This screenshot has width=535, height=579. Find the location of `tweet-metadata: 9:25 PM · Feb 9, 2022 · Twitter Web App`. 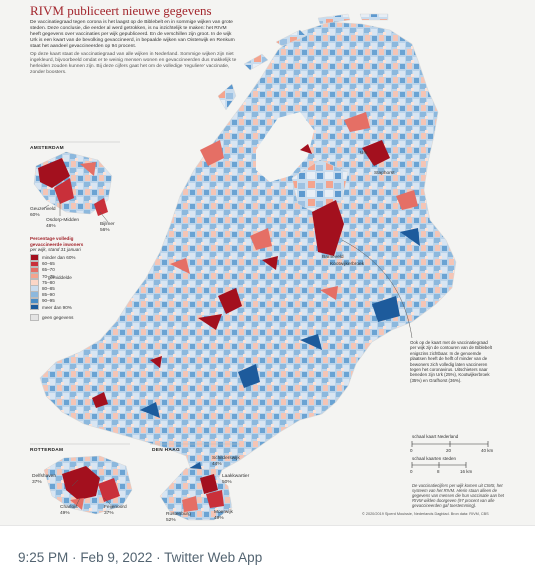

tweet-metadata: 9:25 PM · Feb 9, 2022 · Twitter Web App is located at coordinates (140, 557).